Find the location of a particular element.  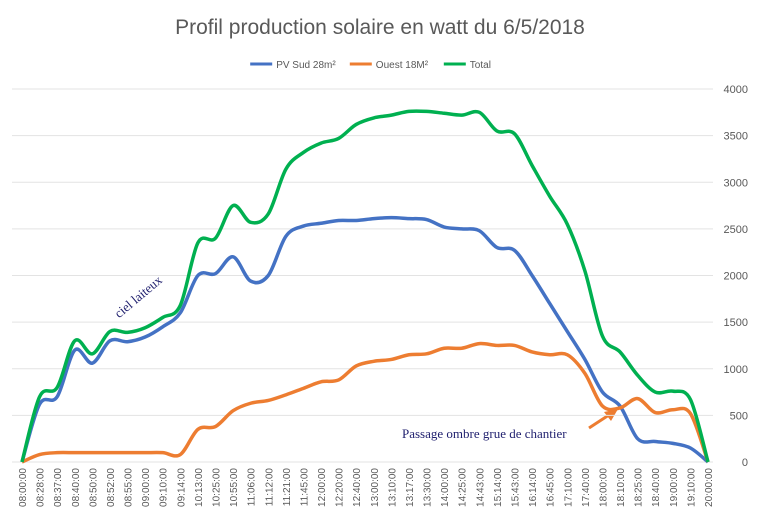

x-tick-label: 10:55:00 is located at coordinates (234, 487).